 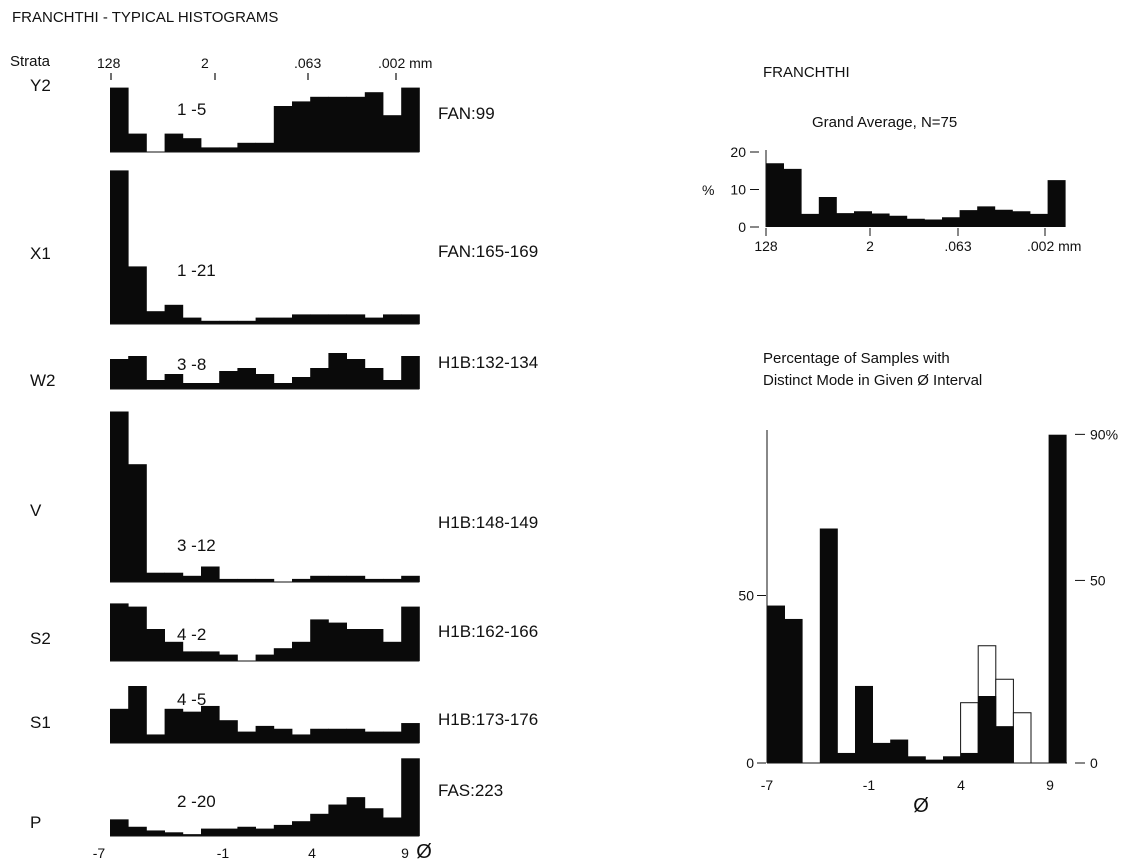 I want to click on strata-label: Y2, so click(x=40, y=85).